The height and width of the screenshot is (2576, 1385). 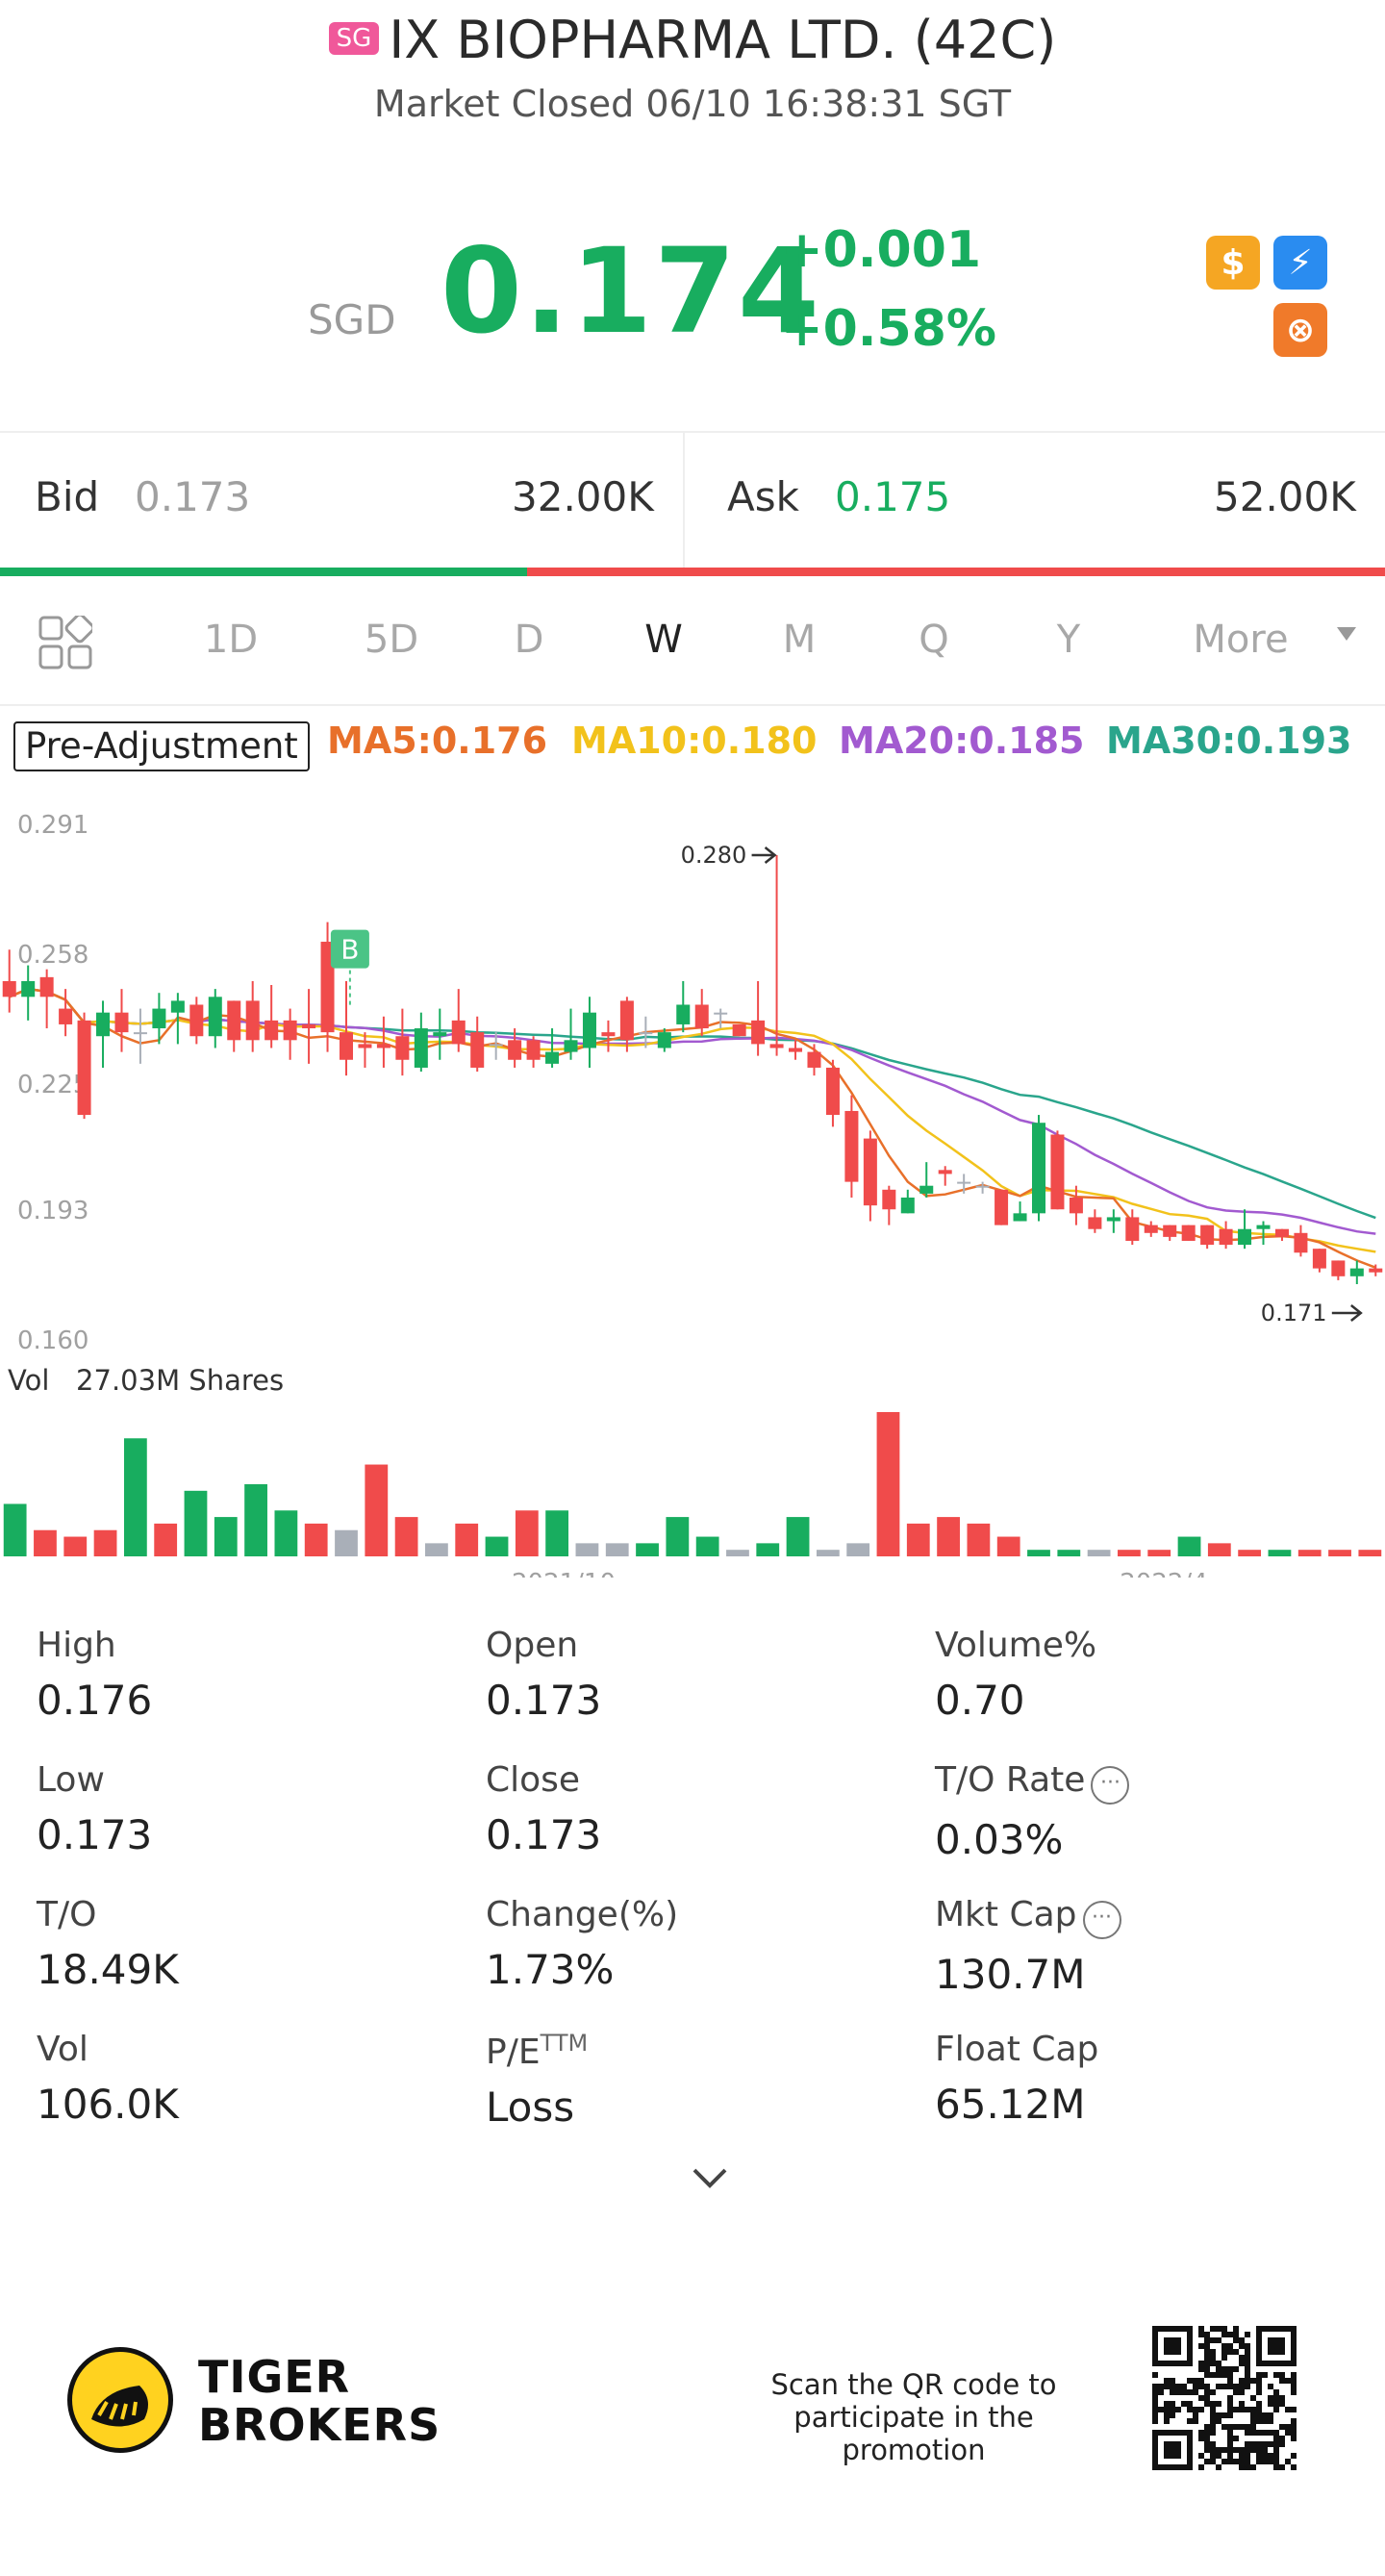 What do you see at coordinates (1015, 1675) in the screenshot?
I see `stat-cell: Volume% 0.70` at bounding box center [1015, 1675].